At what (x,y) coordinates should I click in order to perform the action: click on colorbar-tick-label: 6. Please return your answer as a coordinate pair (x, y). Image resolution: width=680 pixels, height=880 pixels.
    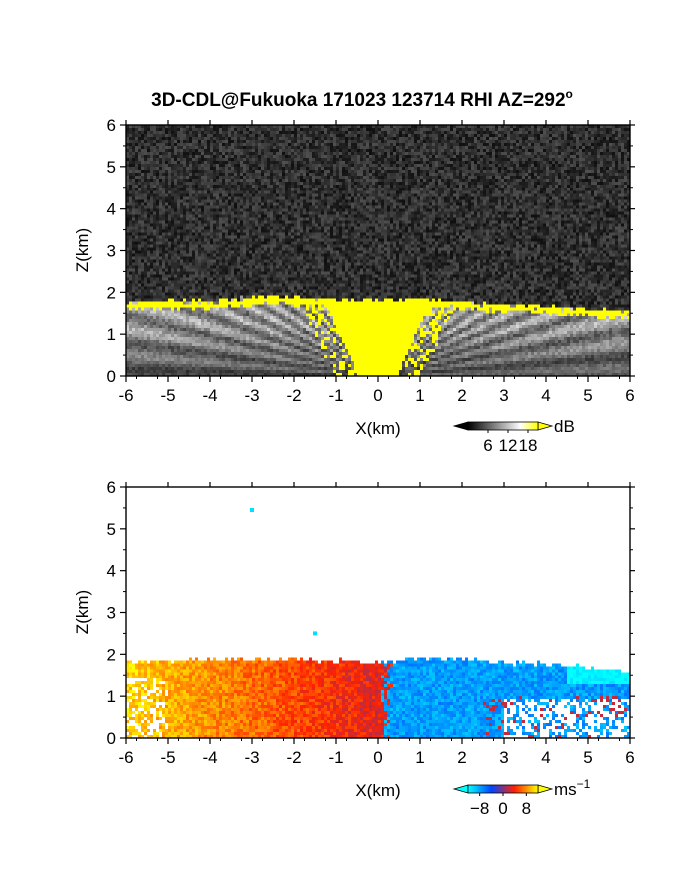
    Looking at the image, I should click on (487, 445).